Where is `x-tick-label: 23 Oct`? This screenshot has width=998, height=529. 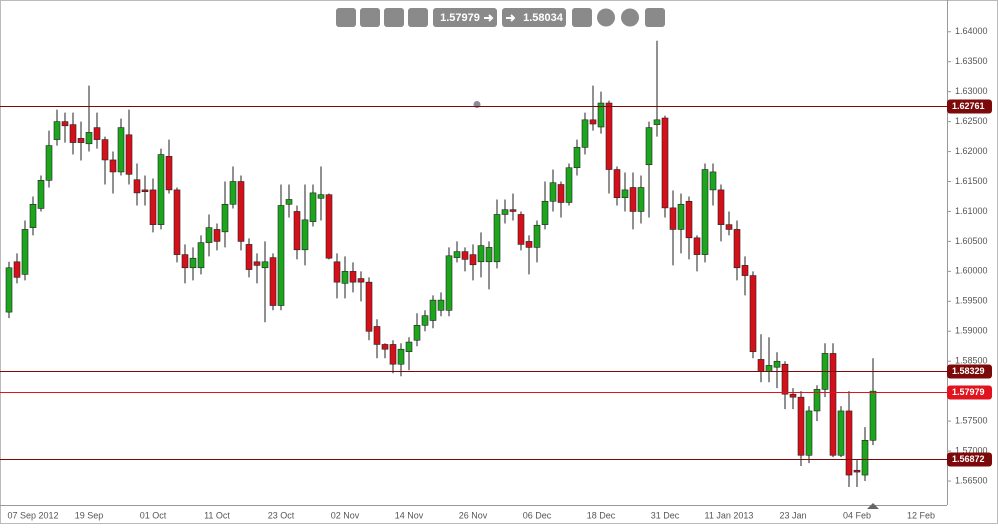
x-tick-label: 23 Oct is located at coordinates (281, 515).